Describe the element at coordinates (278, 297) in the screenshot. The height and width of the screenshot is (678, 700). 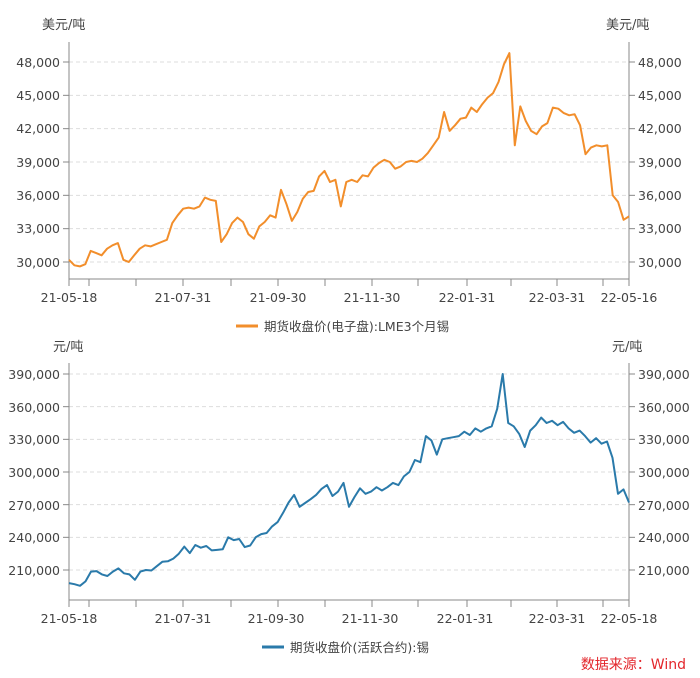
I see `top-xtick: 21-09-30` at that location.